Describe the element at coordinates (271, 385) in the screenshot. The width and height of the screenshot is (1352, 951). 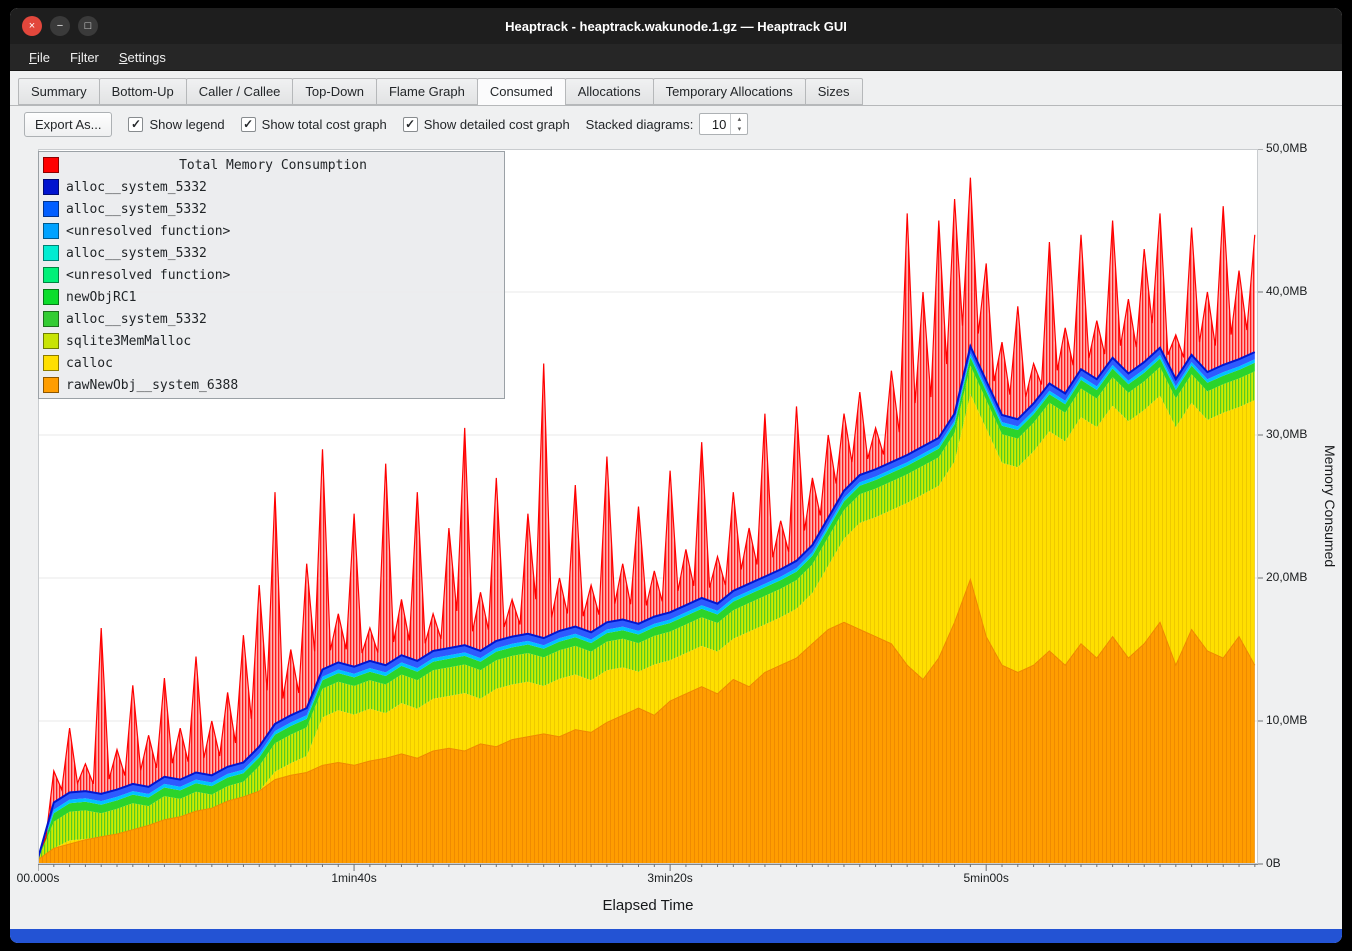
I see `legend-entry: rawNewObj__system_6388` at that location.